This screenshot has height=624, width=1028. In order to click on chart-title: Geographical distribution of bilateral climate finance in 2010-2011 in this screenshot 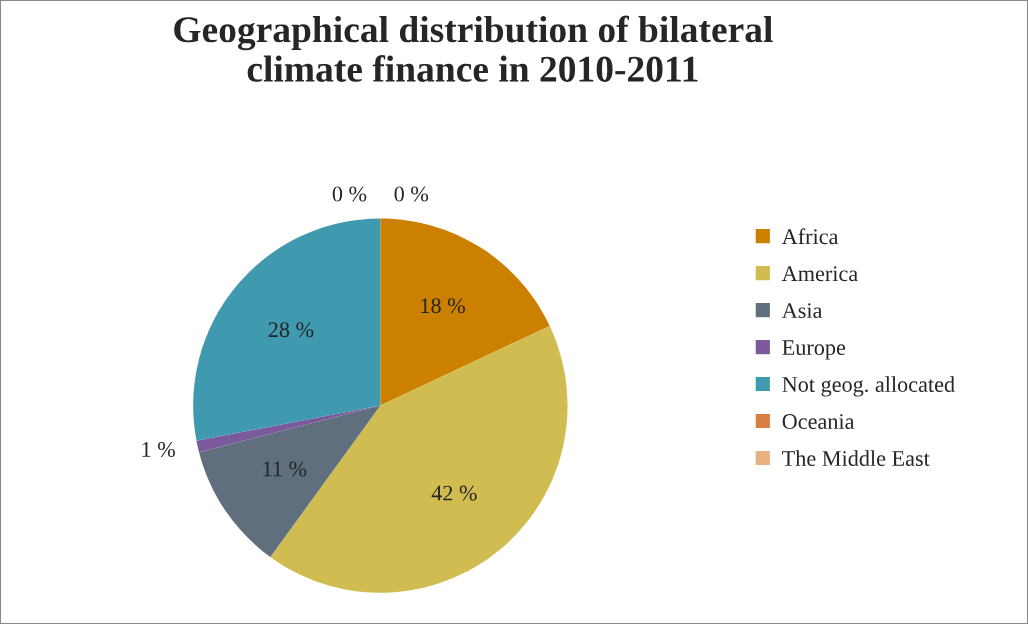, I will do `click(473, 48)`.